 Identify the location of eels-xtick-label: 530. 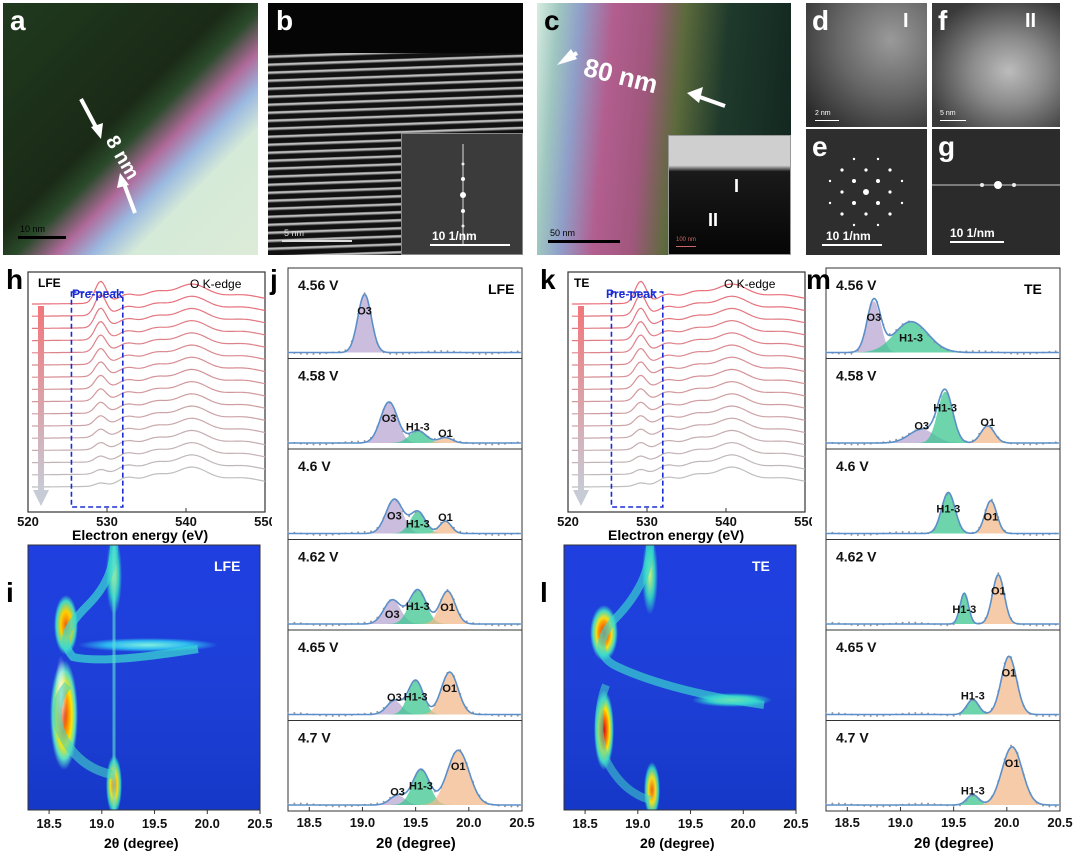
(107, 521).